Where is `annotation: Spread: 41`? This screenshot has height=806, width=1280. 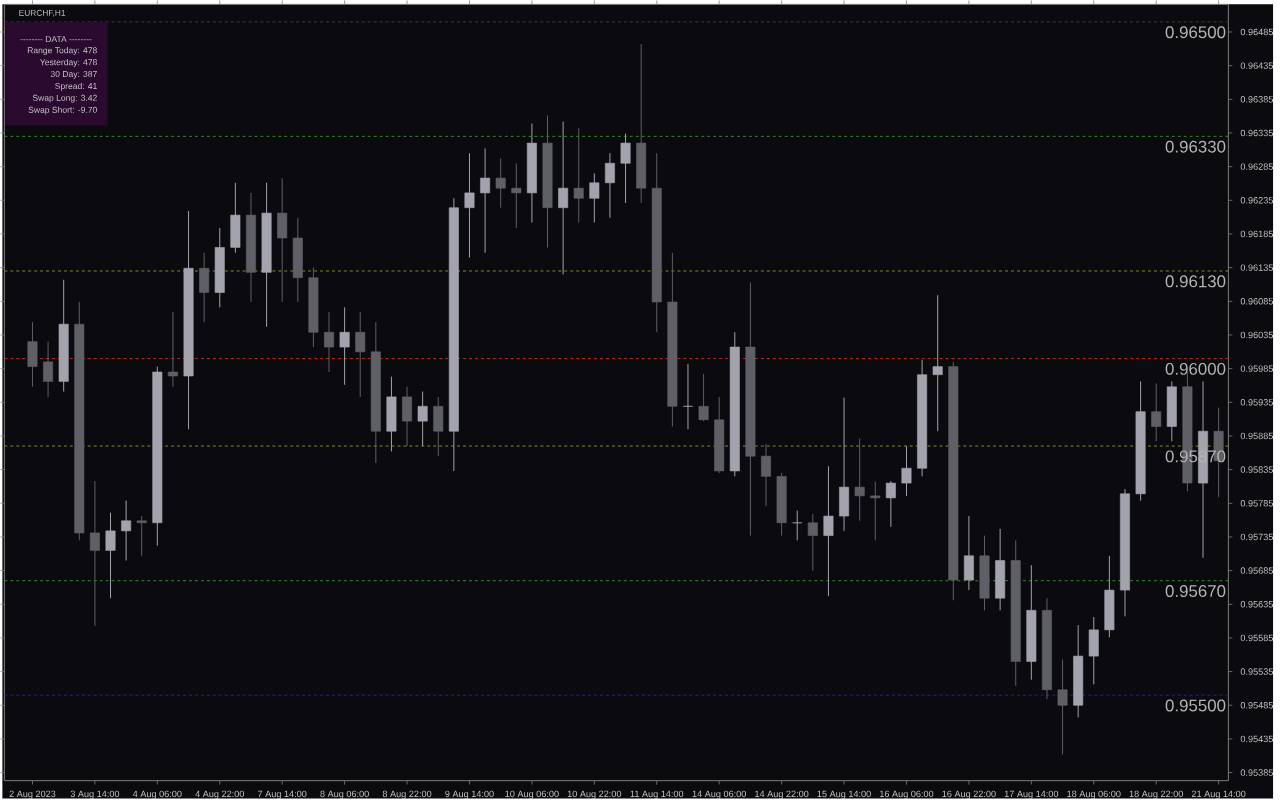 annotation: Spread: 41 is located at coordinates (76, 86).